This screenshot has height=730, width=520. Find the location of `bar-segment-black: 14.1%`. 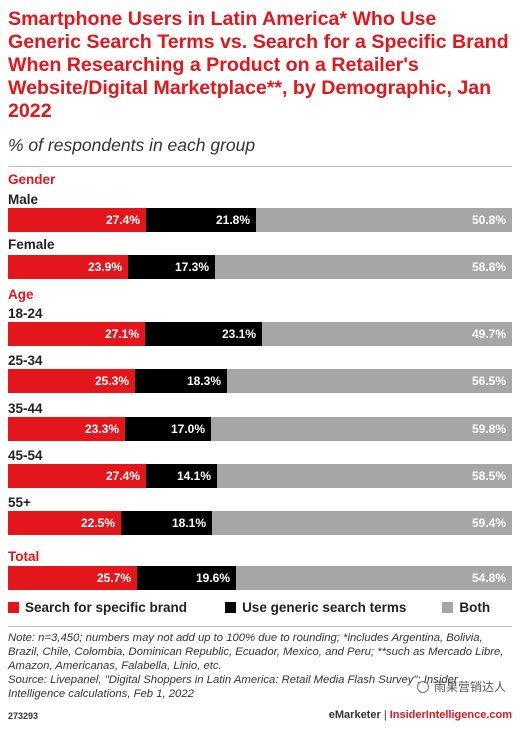

bar-segment-black: 14.1% is located at coordinates (181, 476).